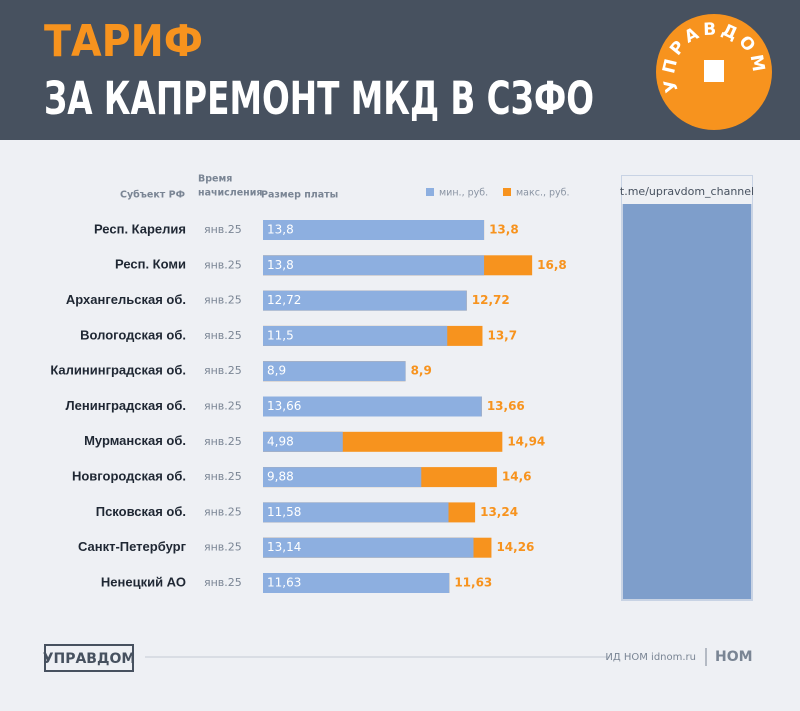 This screenshot has height=711, width=800. I want to click on category-label: Вологодская об., so click(133, 334).